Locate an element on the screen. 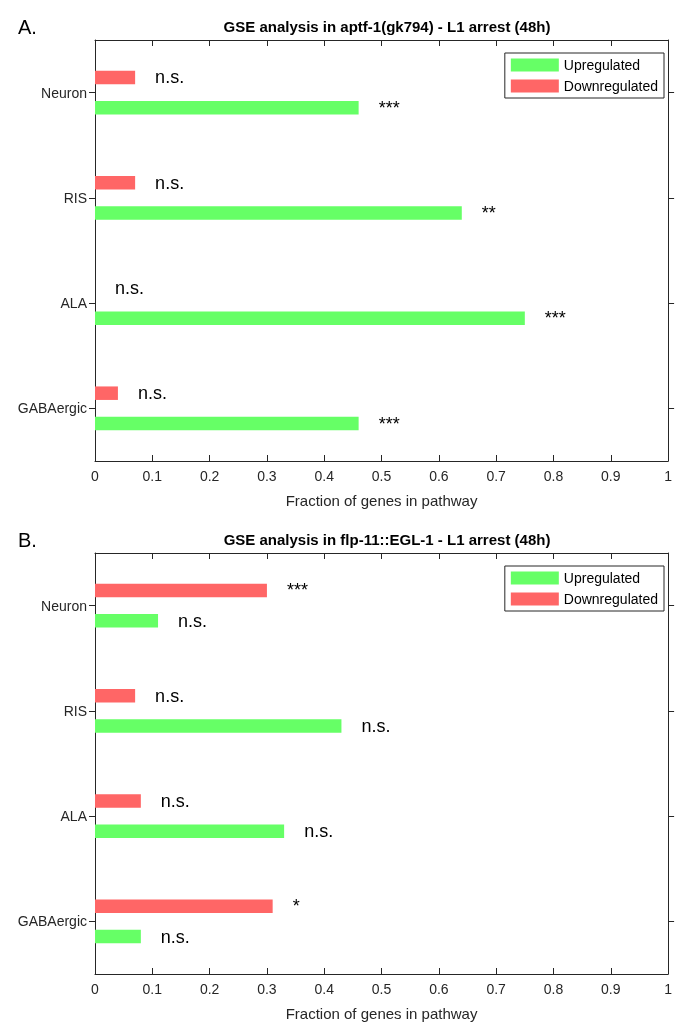 This screenshot has height=1026, width=675. chart-title: GSE analysis in aptf-1(gk794) - L1 arrest (48h) is located at coordinates (387, 26).